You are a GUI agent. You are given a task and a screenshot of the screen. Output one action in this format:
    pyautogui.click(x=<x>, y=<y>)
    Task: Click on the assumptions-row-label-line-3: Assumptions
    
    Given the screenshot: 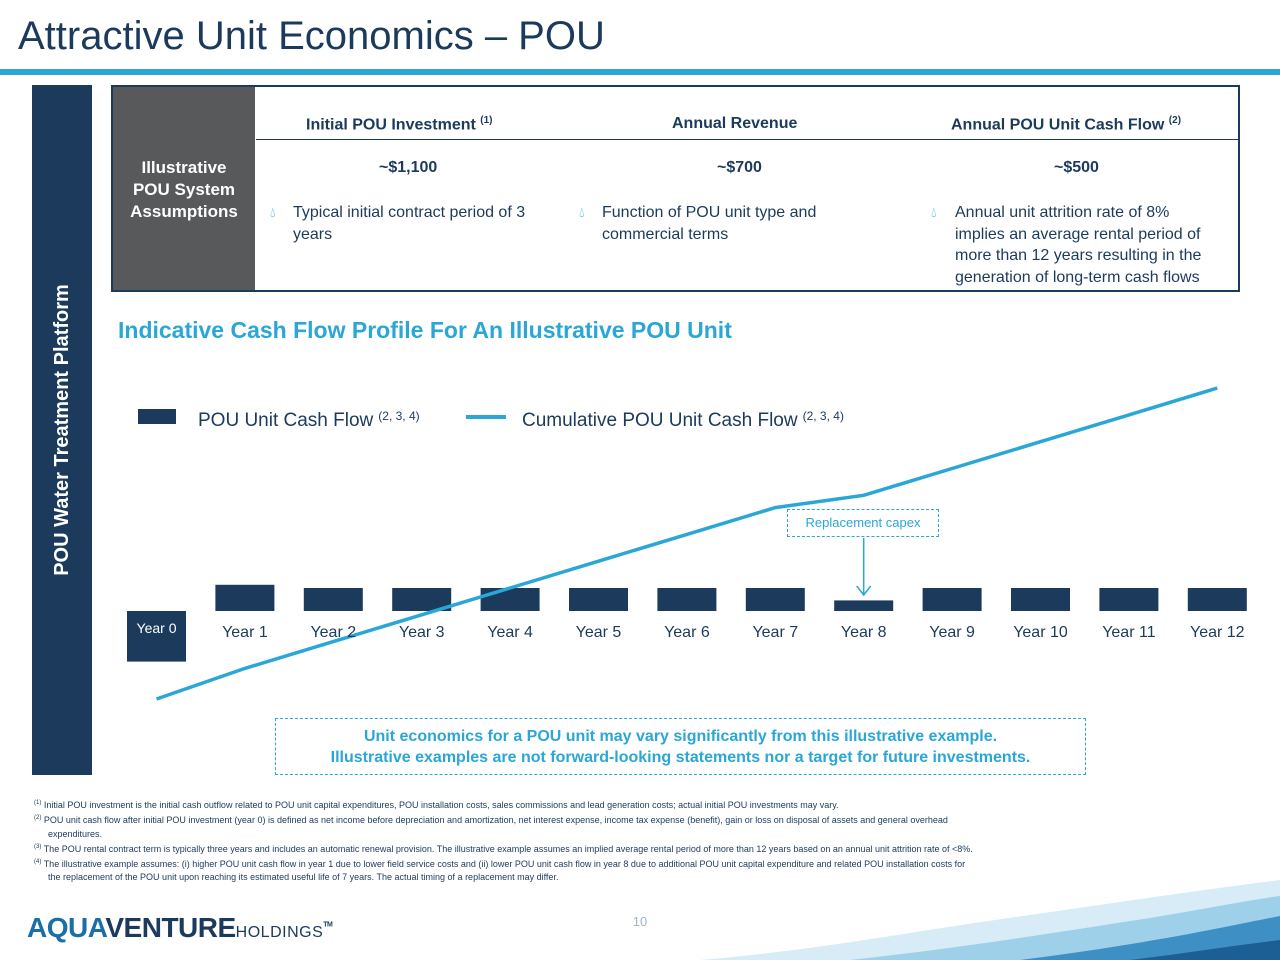 What is the action you would take?
    pyautogui.click(x=184, y=211)
    